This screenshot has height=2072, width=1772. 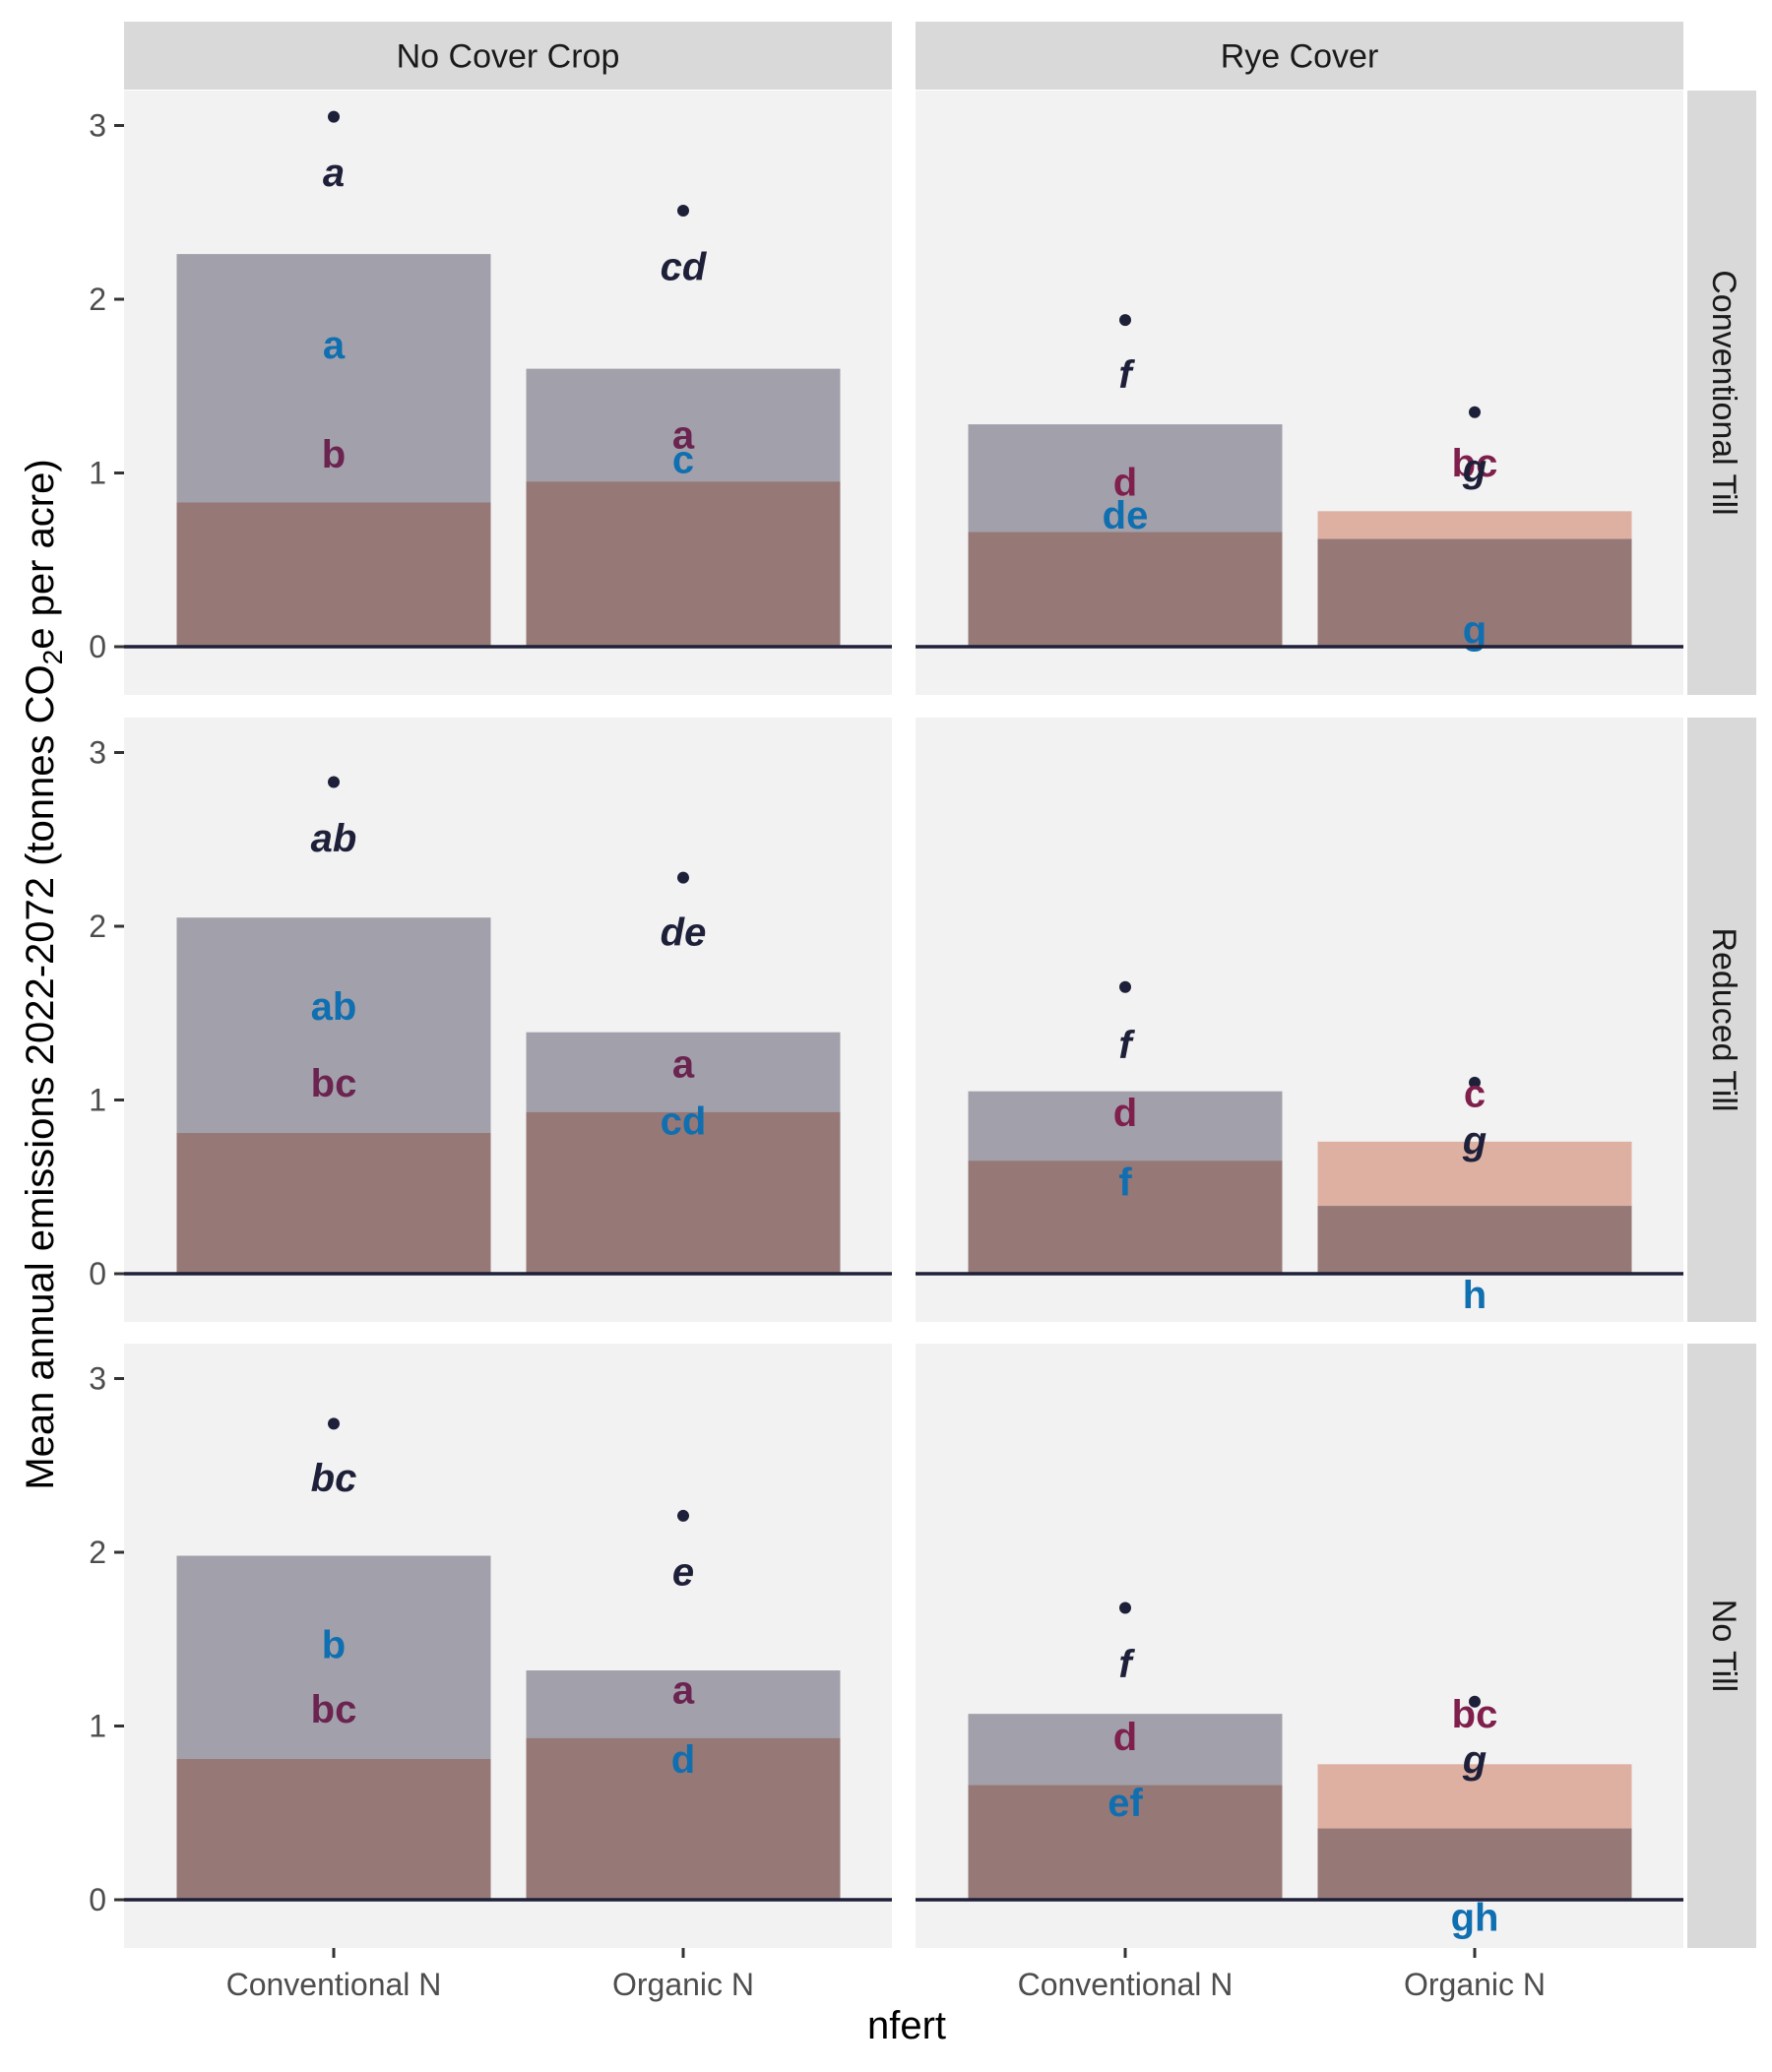 I want to click on row-strip-label-2: No Till, so click(x=1723, y=1646).